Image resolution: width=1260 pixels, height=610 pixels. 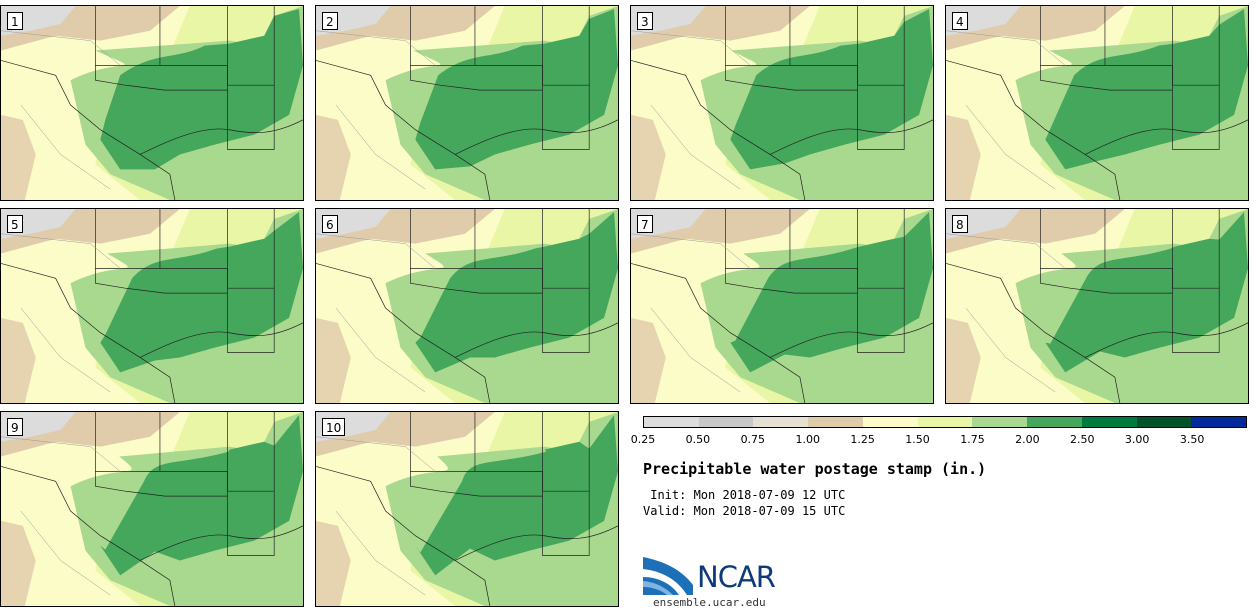 I want to click on colorbar-tick-label: 1.75, so click(x=972, y=439).